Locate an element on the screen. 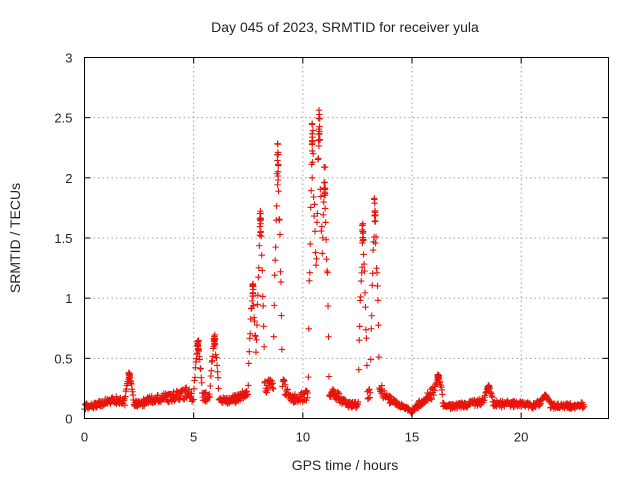  y-tick-label: 0.5 is located at coordinates (63, 358).